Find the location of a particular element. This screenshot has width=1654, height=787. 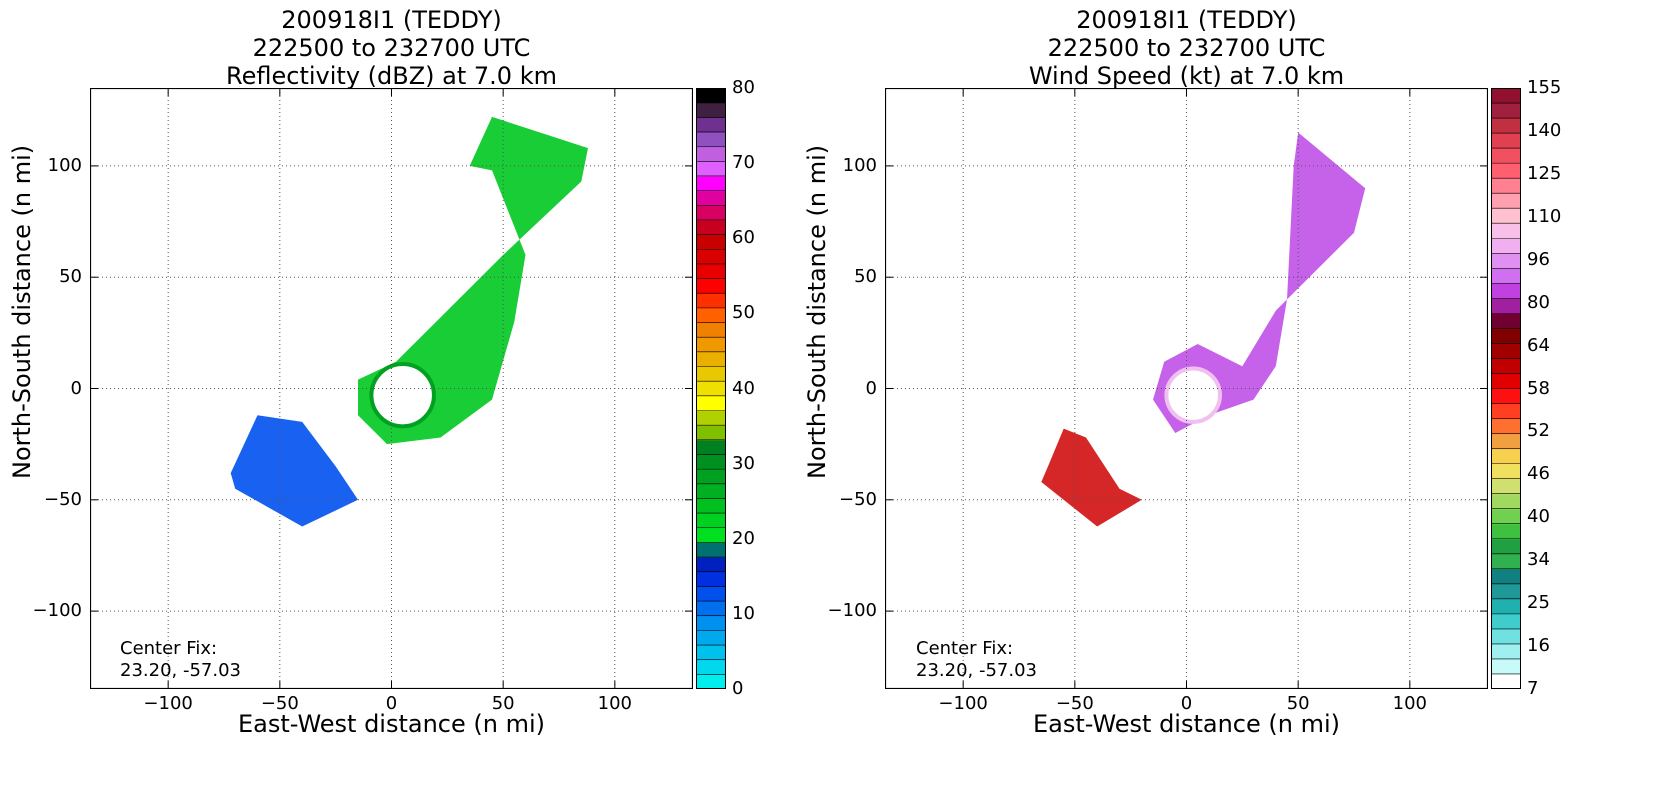

title-line-3: Reflectivity (dBZ) at 7.0 km is located at coordinates (391, 76).